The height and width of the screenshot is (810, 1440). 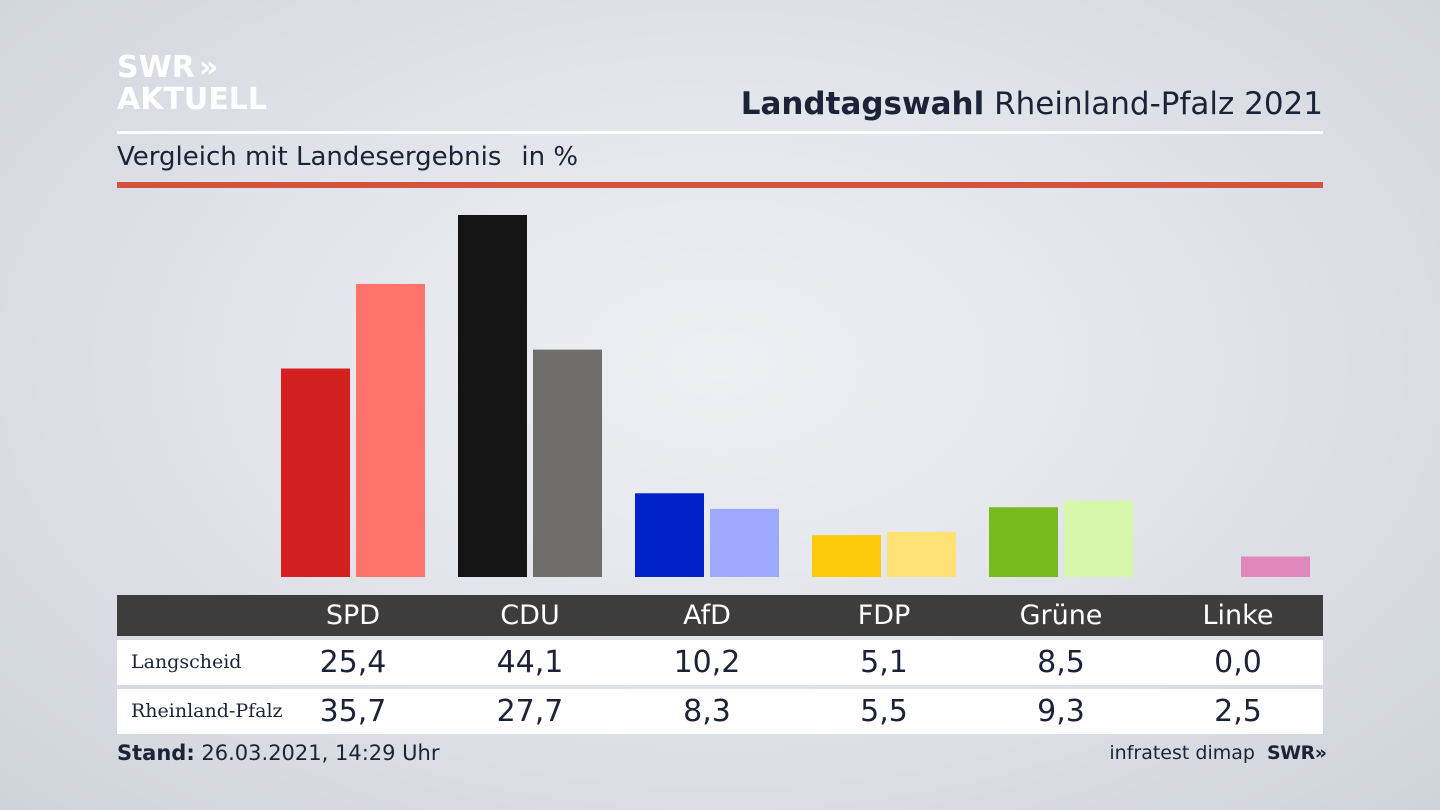 What do you see at coordinates (1153, 104) in the screenshot?
I see `title-rest: Rheinland-Pfalz 2021` at bounding box center [1153, 104].